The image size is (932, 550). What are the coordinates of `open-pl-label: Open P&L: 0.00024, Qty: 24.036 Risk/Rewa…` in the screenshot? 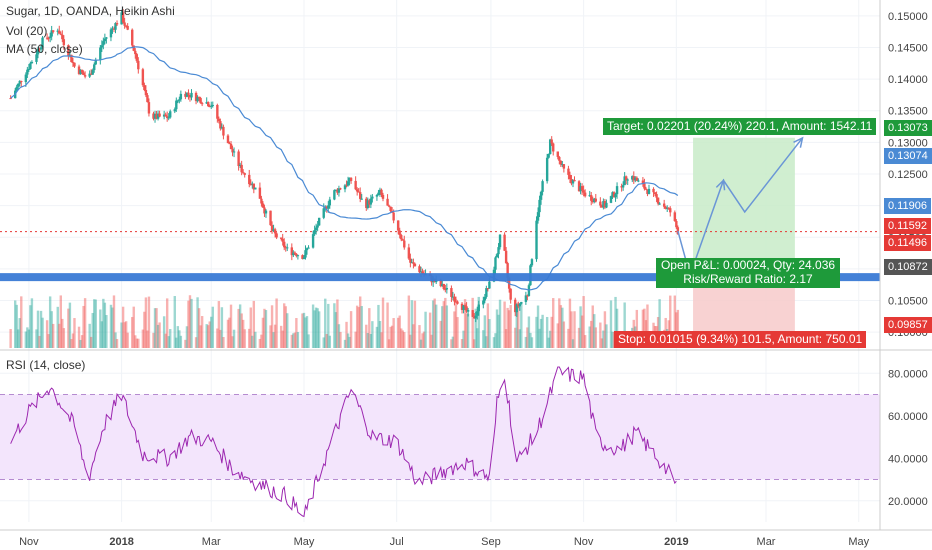 It's located at (748, 273).